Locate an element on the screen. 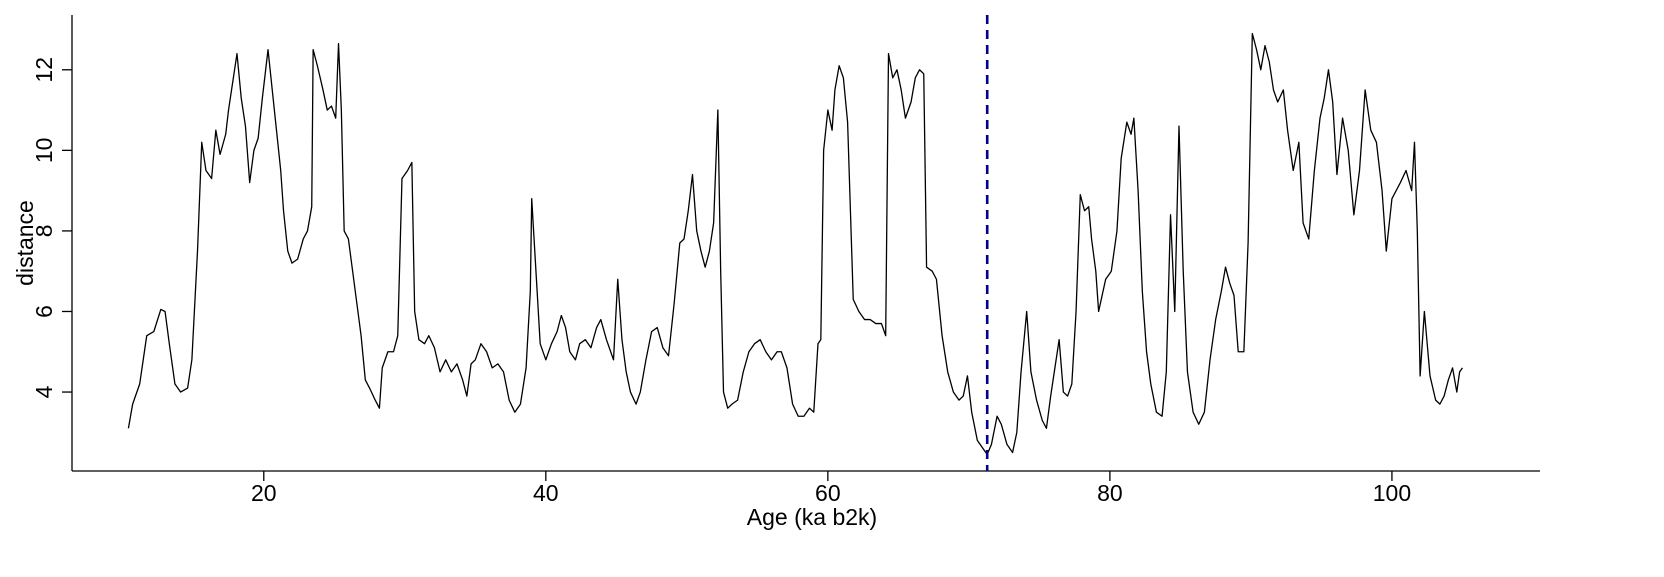  y-tick-label: 12 is located at coordinates (44, 70).